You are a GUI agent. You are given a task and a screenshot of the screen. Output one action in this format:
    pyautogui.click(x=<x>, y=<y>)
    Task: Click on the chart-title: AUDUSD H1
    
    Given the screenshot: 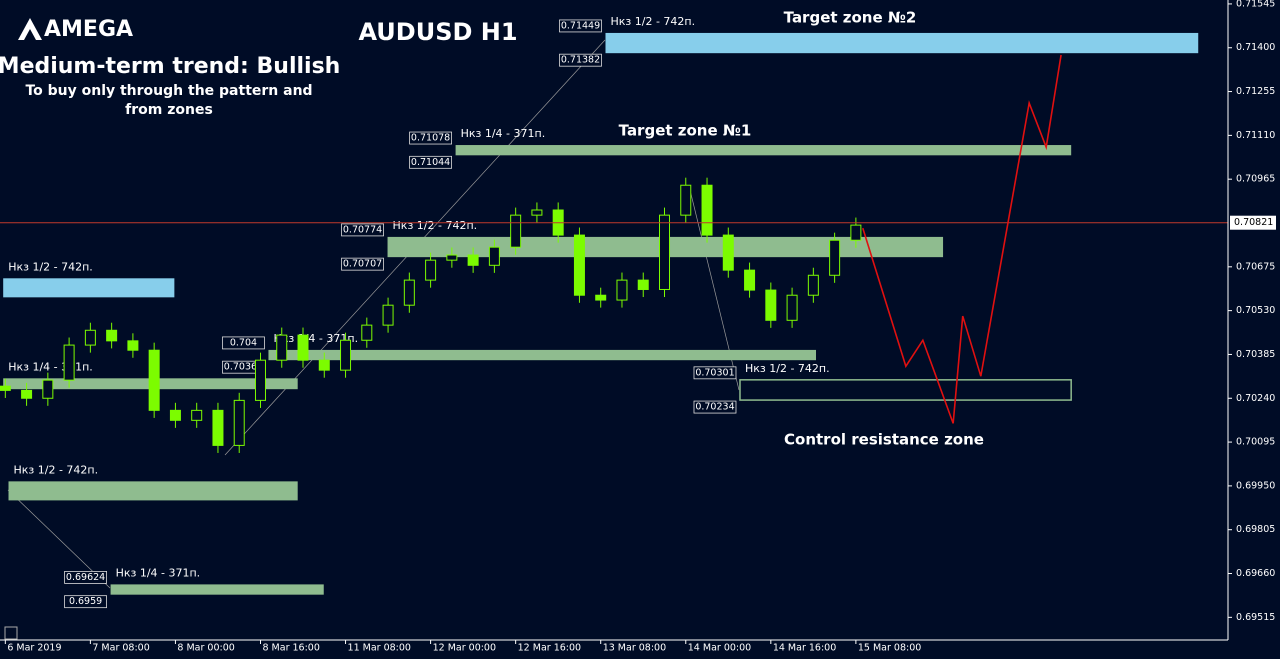 What is the action you would take?
    pyautogui.click(x=437, y=32)
    